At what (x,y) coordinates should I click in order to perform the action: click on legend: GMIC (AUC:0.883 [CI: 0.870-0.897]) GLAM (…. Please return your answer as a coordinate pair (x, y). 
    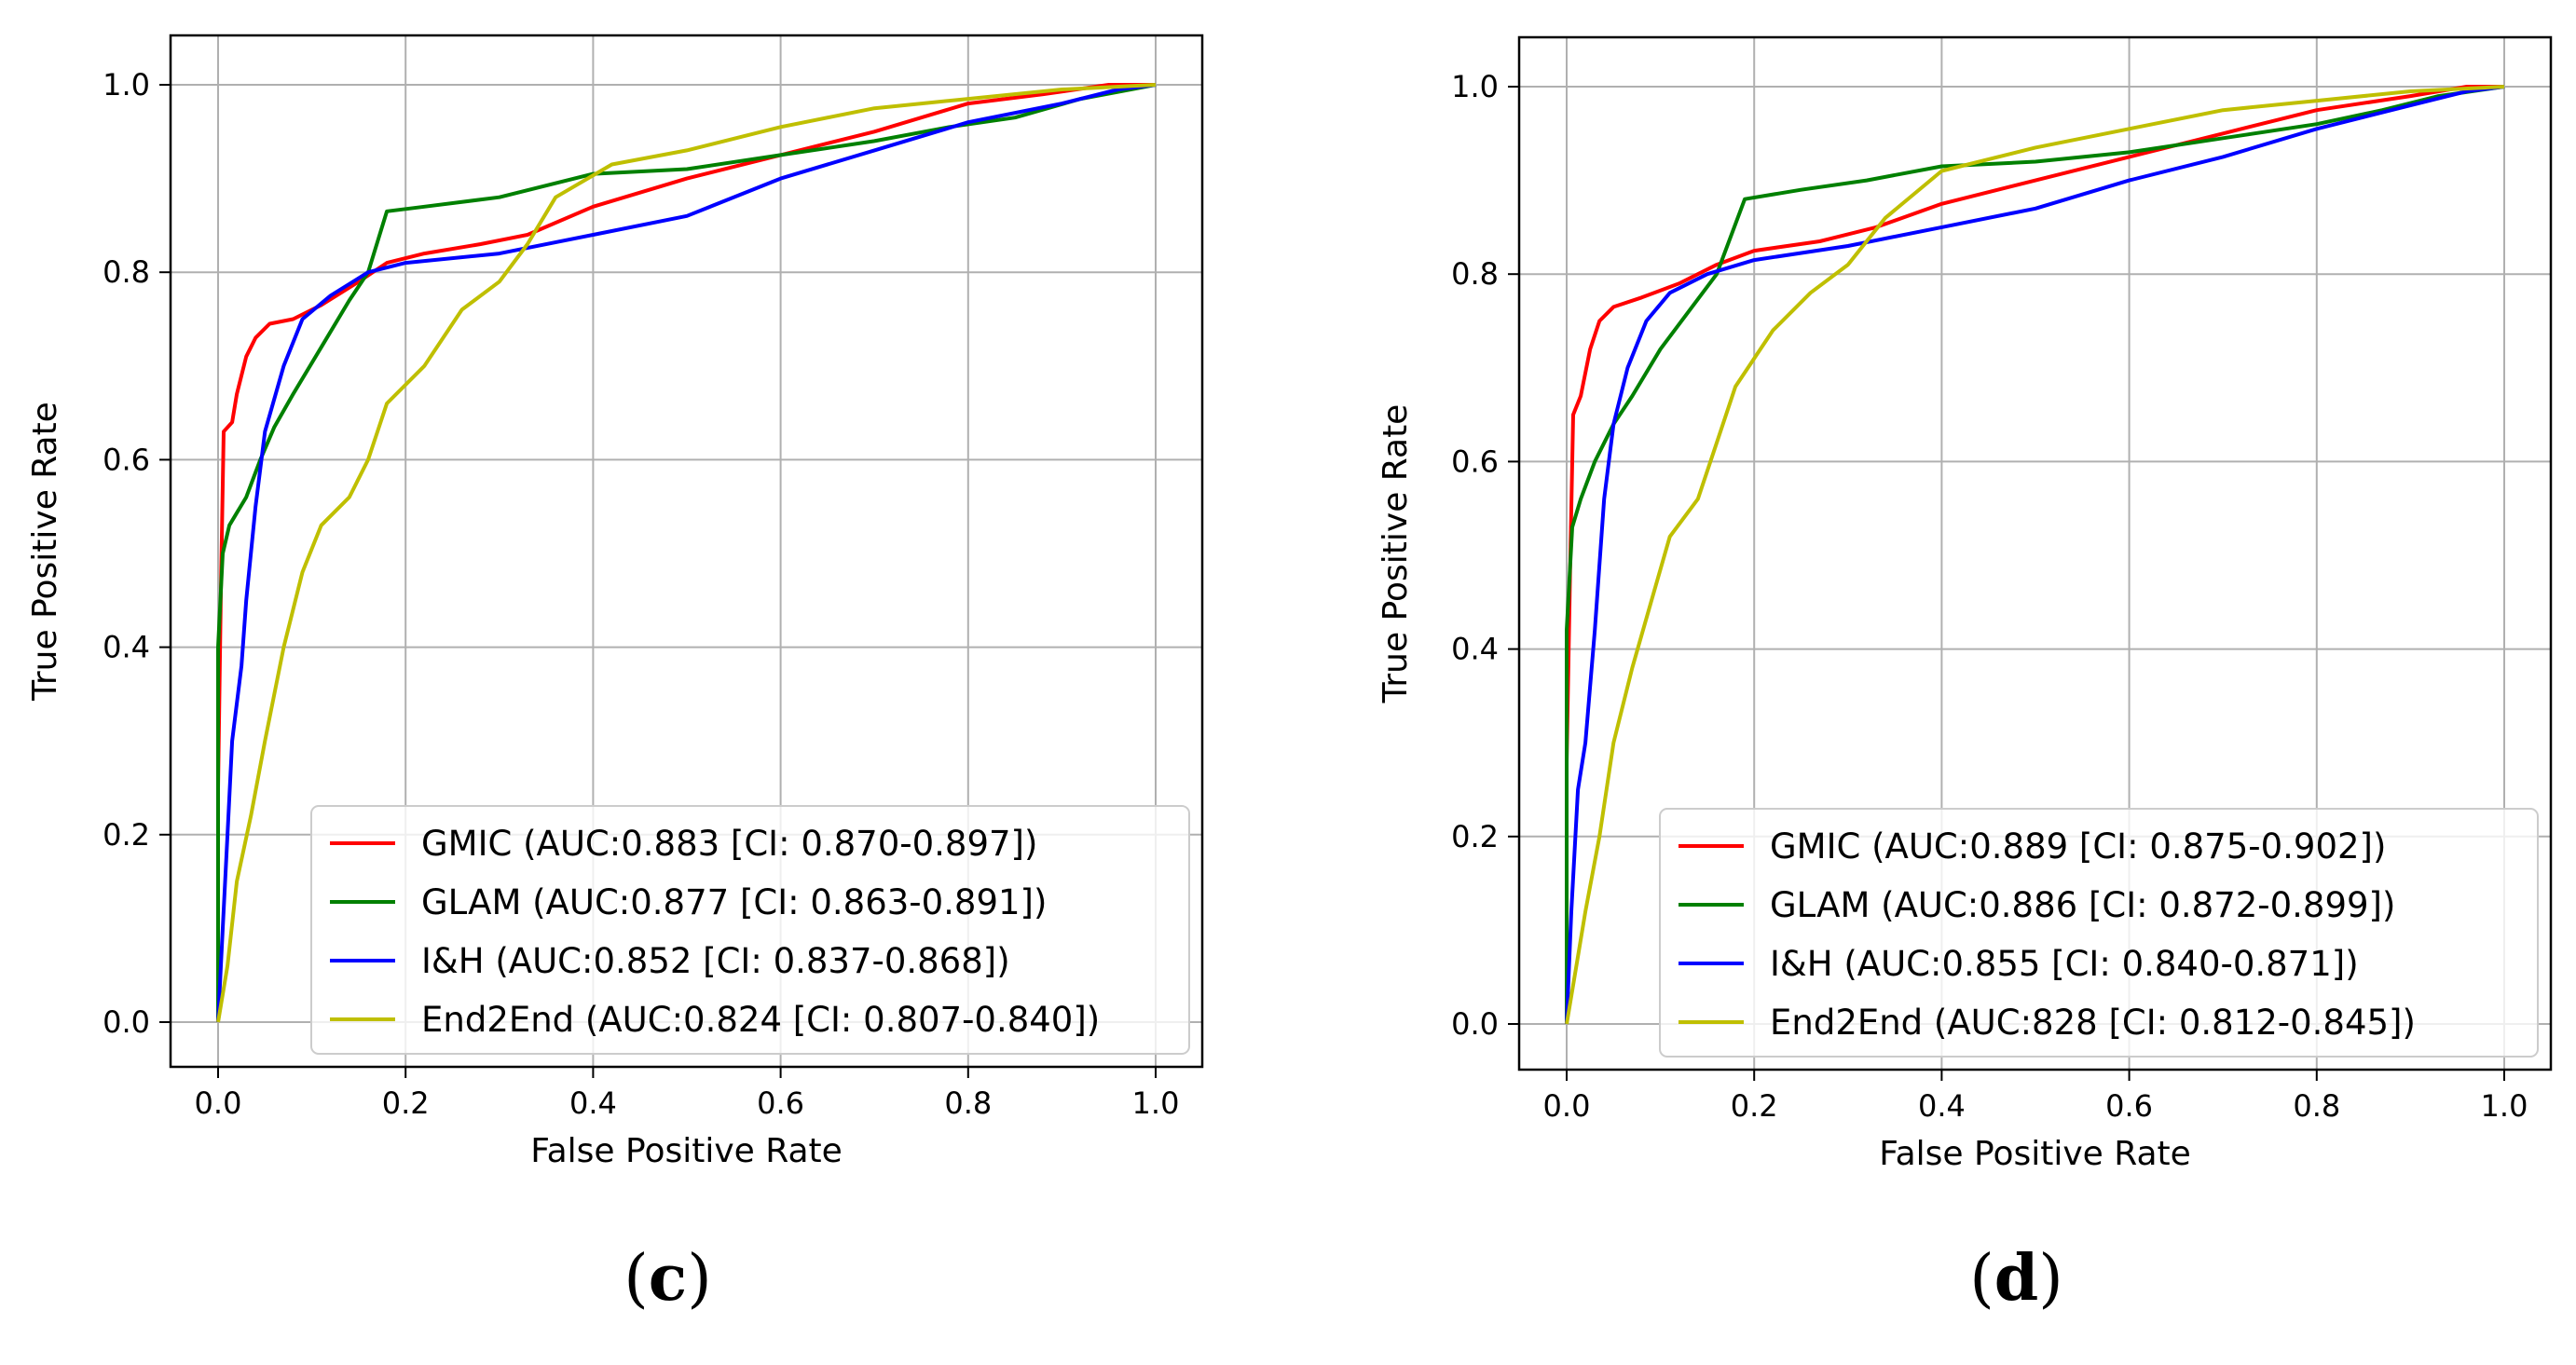
    Looking at the image, I should click on (750, 930).